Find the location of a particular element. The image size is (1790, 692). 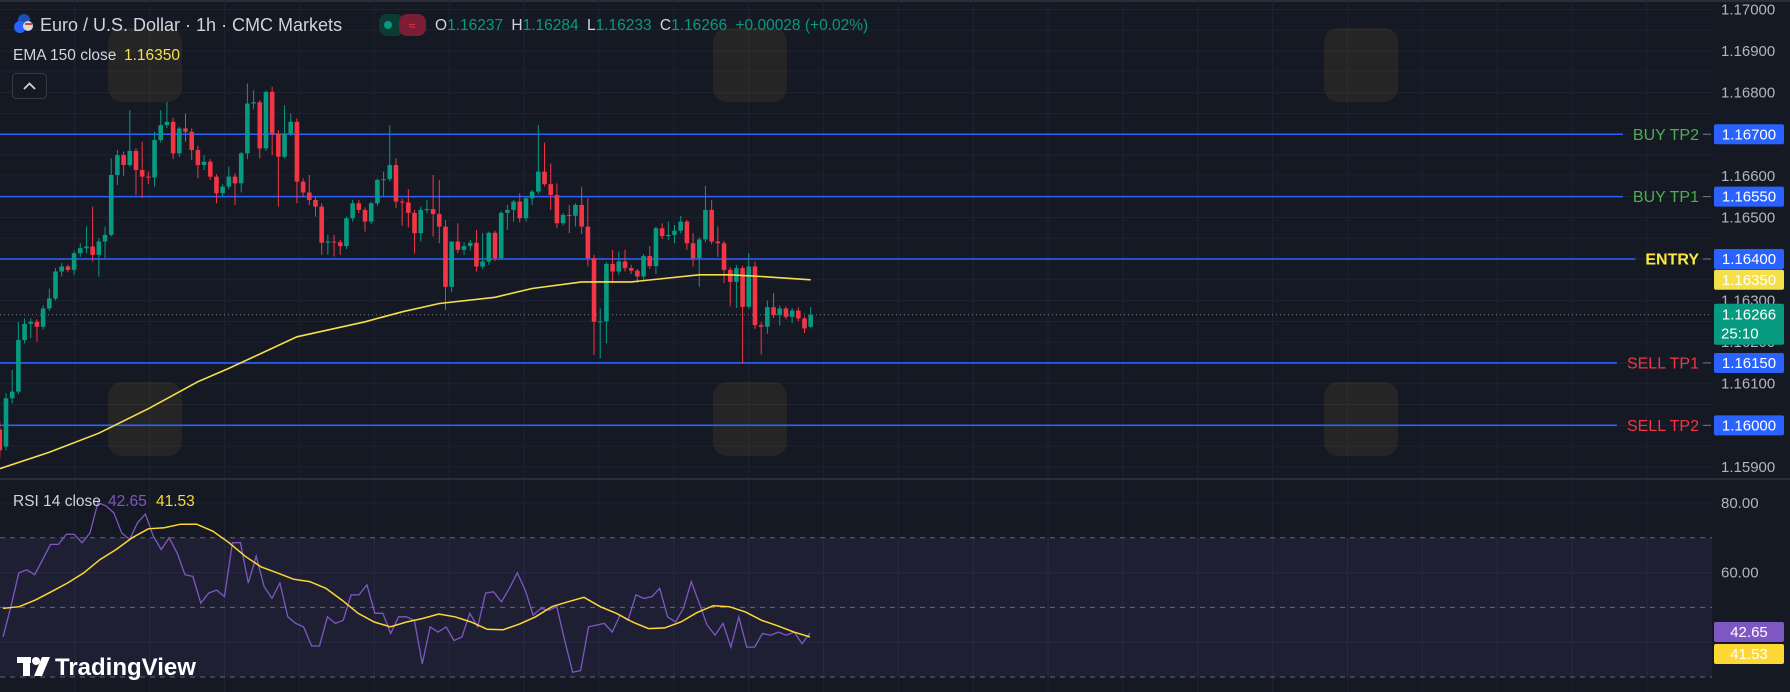

price-axis-tick: 1.16900 is located at coordinates (1748, 51).